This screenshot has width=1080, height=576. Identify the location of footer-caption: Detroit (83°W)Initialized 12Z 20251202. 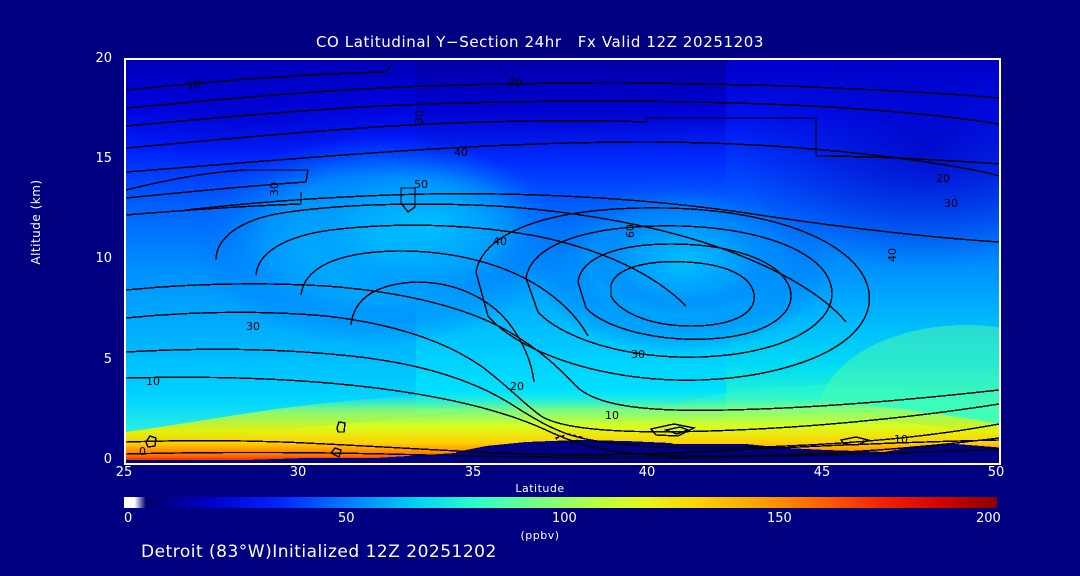
(319, 552).